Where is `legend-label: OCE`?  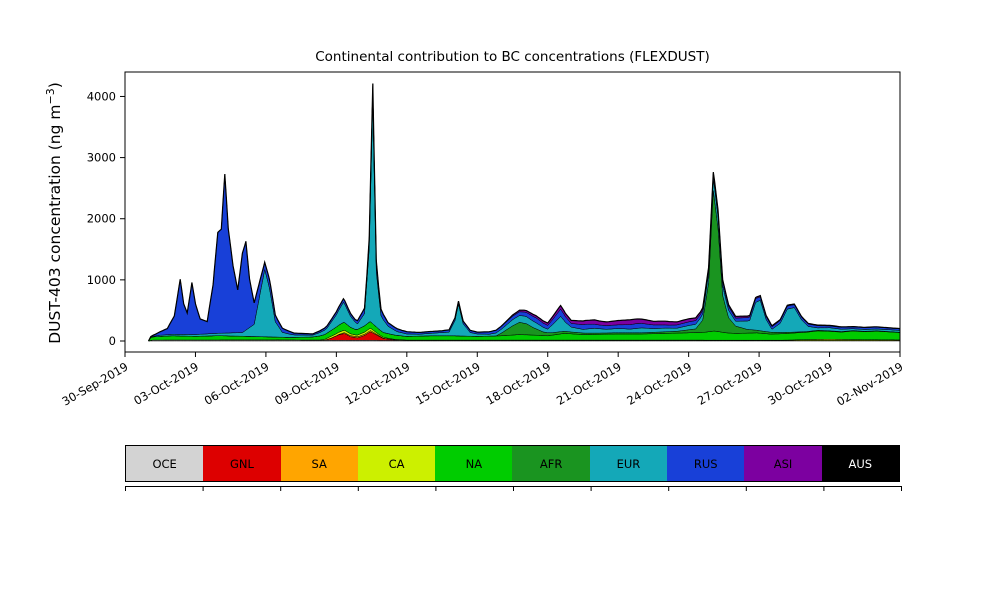
legend-label: OCE is located at coordinates (164, 463).